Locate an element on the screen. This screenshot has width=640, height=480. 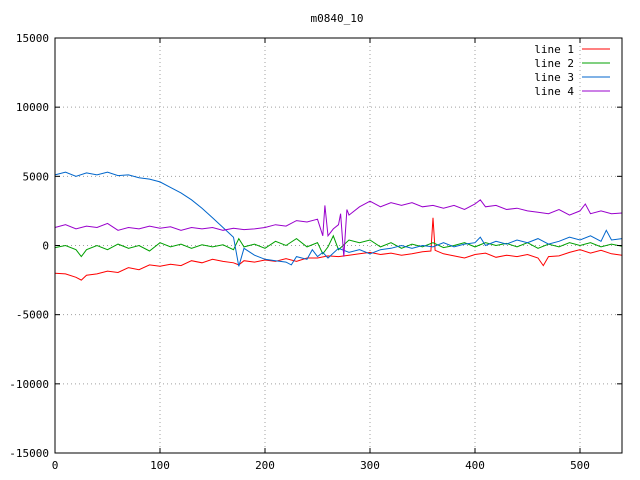
y-tick-label: -10000 is located at coordinates (29, 384).